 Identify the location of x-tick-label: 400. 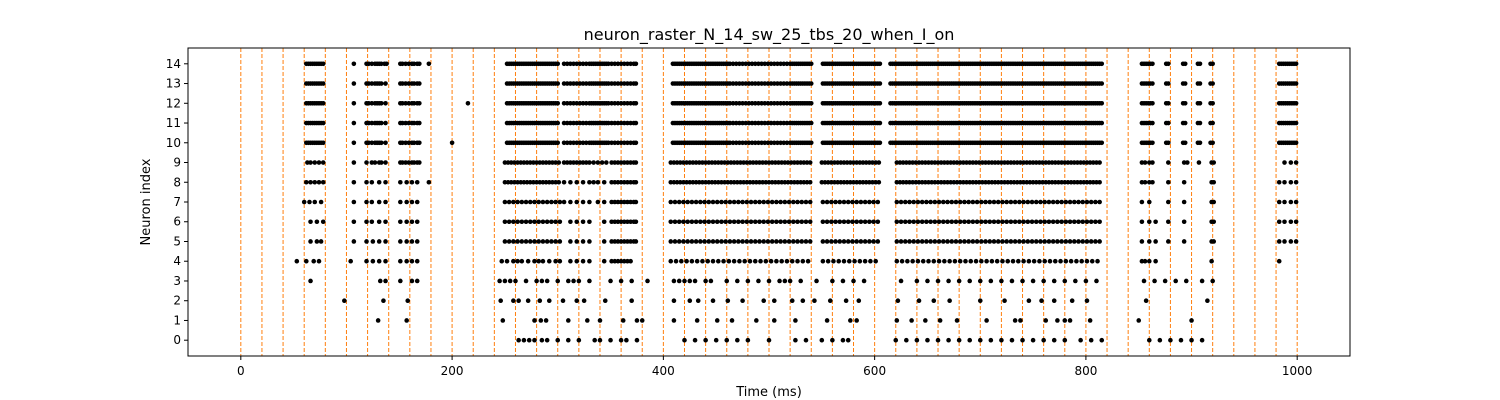
(663, 371).